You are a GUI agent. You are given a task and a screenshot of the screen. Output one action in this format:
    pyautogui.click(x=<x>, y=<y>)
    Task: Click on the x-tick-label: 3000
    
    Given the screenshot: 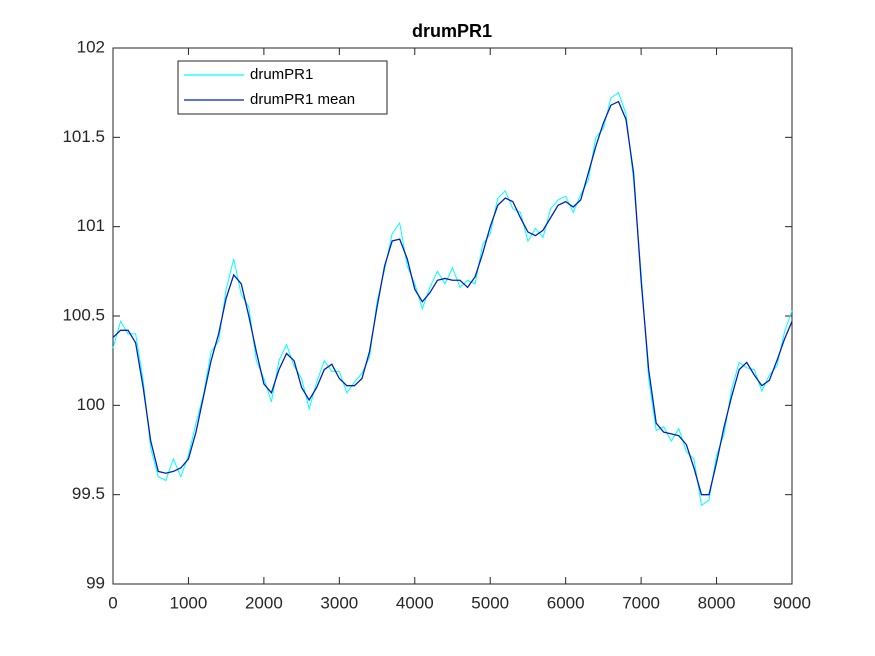 What is the action you would take?
    pyautogui.click(x=339, y=602)
    